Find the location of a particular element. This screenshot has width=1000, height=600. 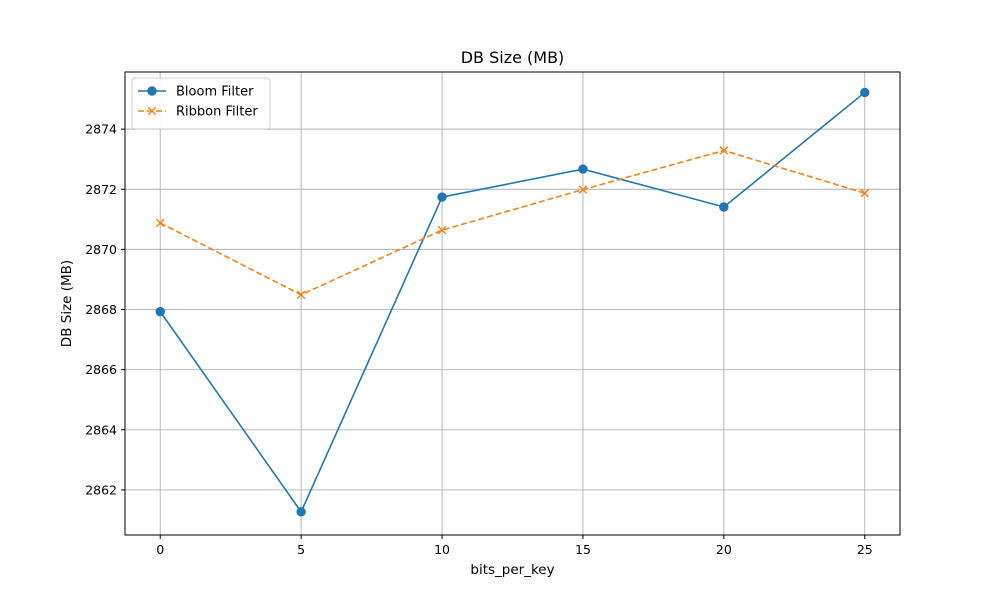

y-tick-label: 2870 is located at coordinates (101, 249).